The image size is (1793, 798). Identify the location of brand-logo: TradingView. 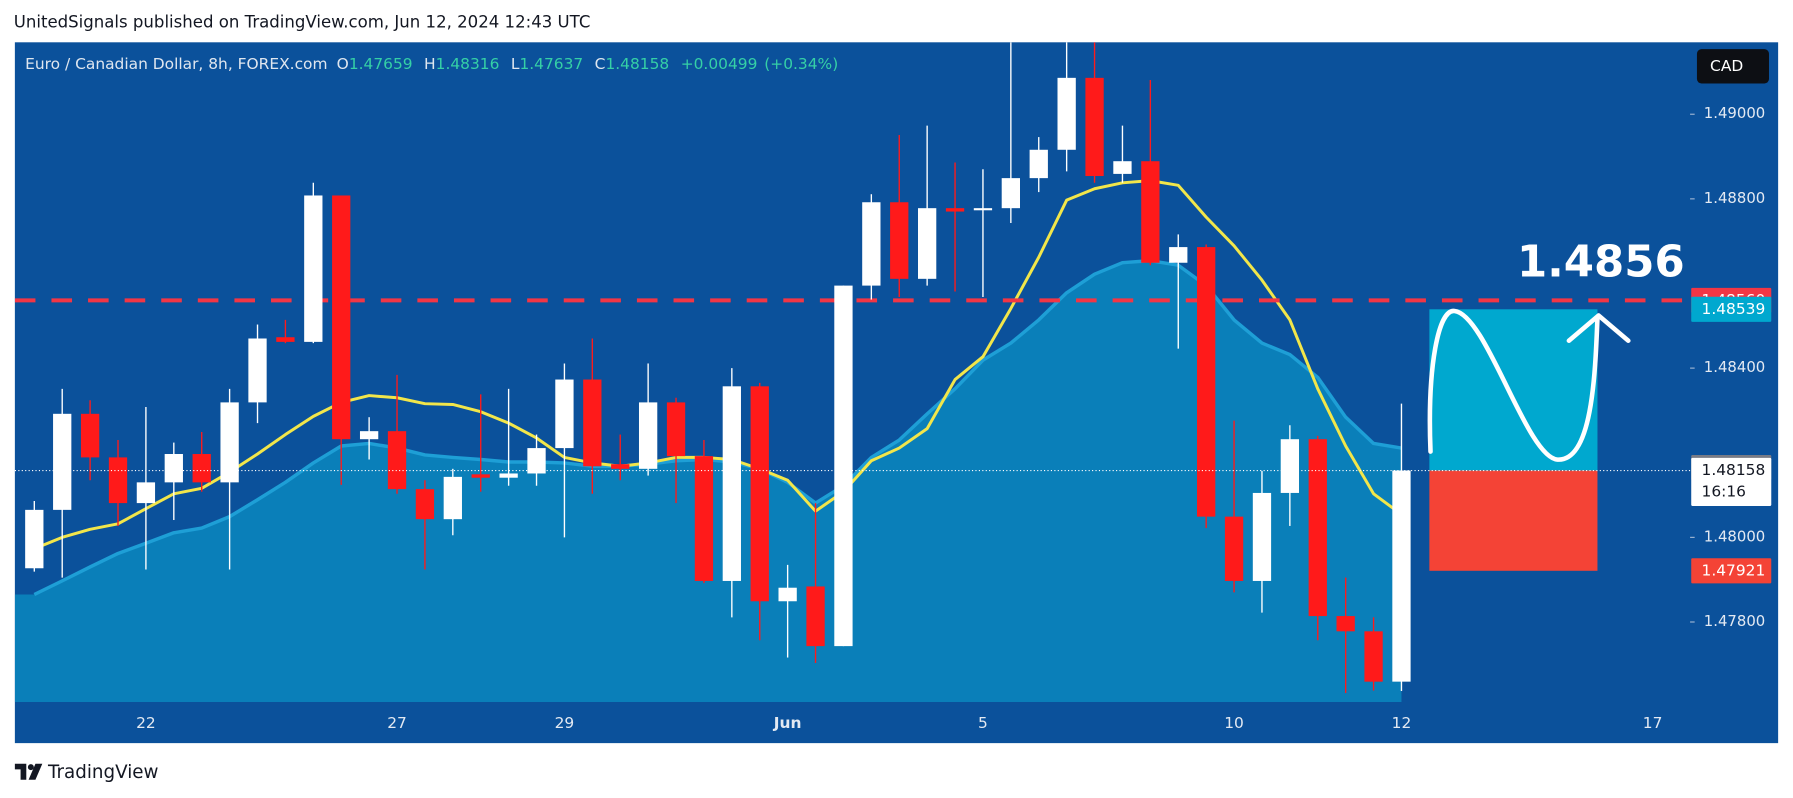
(86, 772).